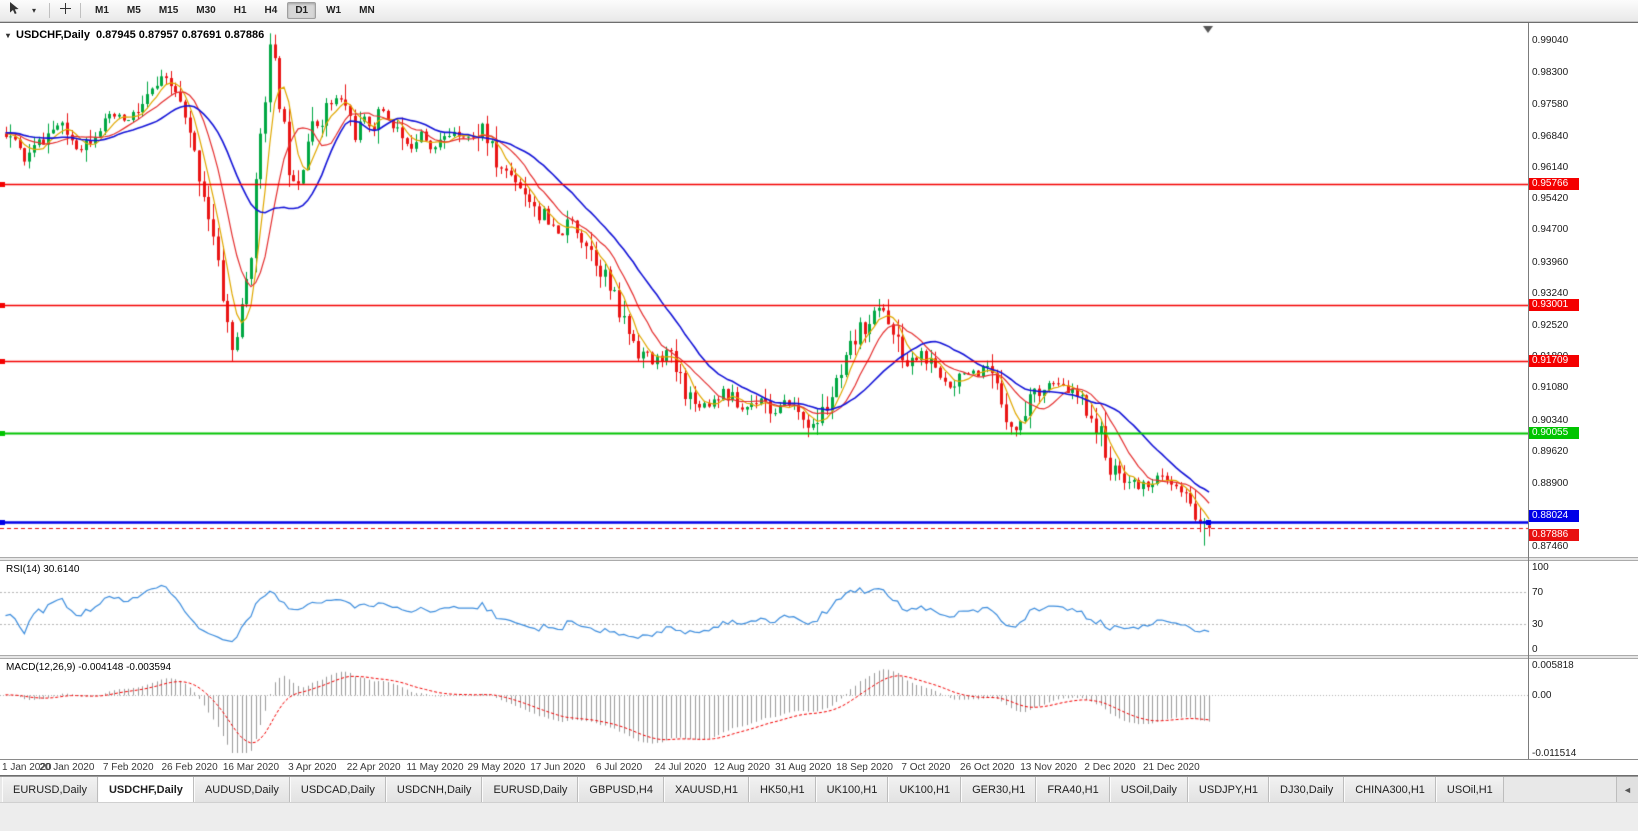 The image size is (1638, 831). I want to click on macd-label: MACD(12,26,9) -0.004148 -0.003594, so click(89, 667).